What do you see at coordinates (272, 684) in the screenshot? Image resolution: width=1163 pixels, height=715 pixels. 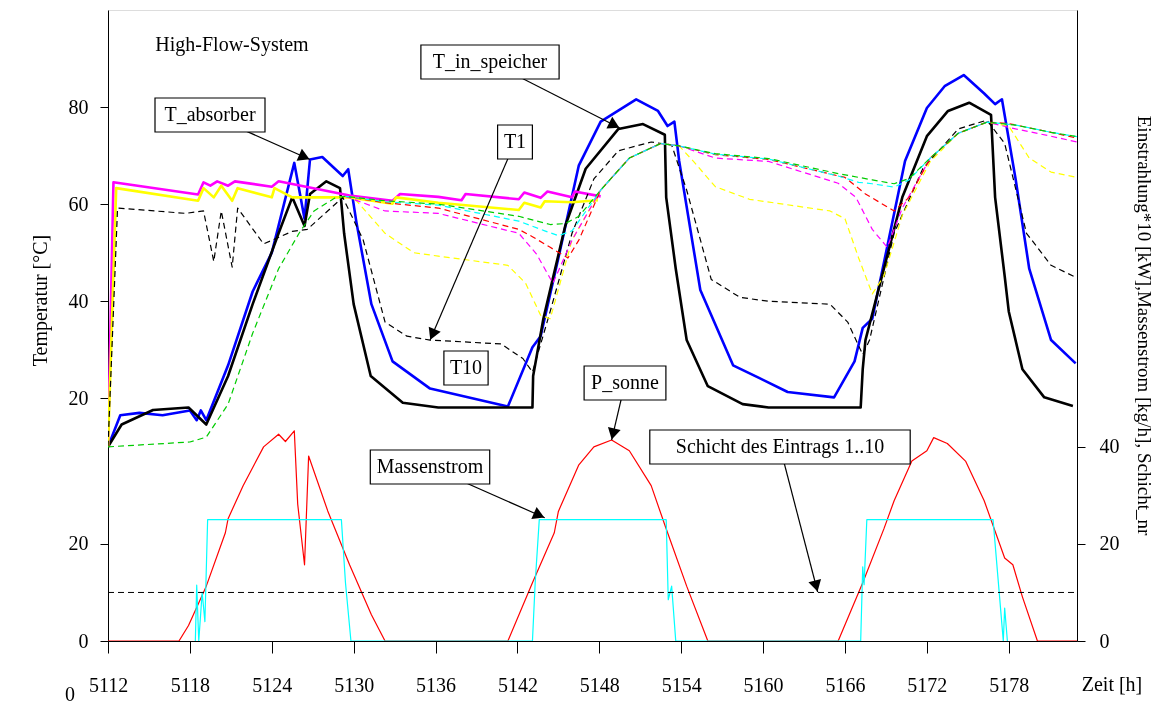 I see `x-tick-label: 5124` at bounding box center [272, 684].